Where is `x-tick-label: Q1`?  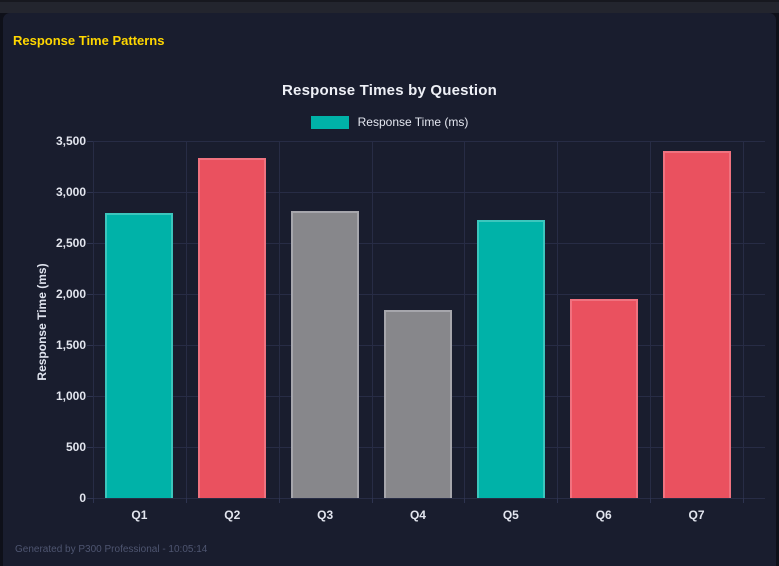 x-tick-label: Q1 is located at coordinates (139, 515).